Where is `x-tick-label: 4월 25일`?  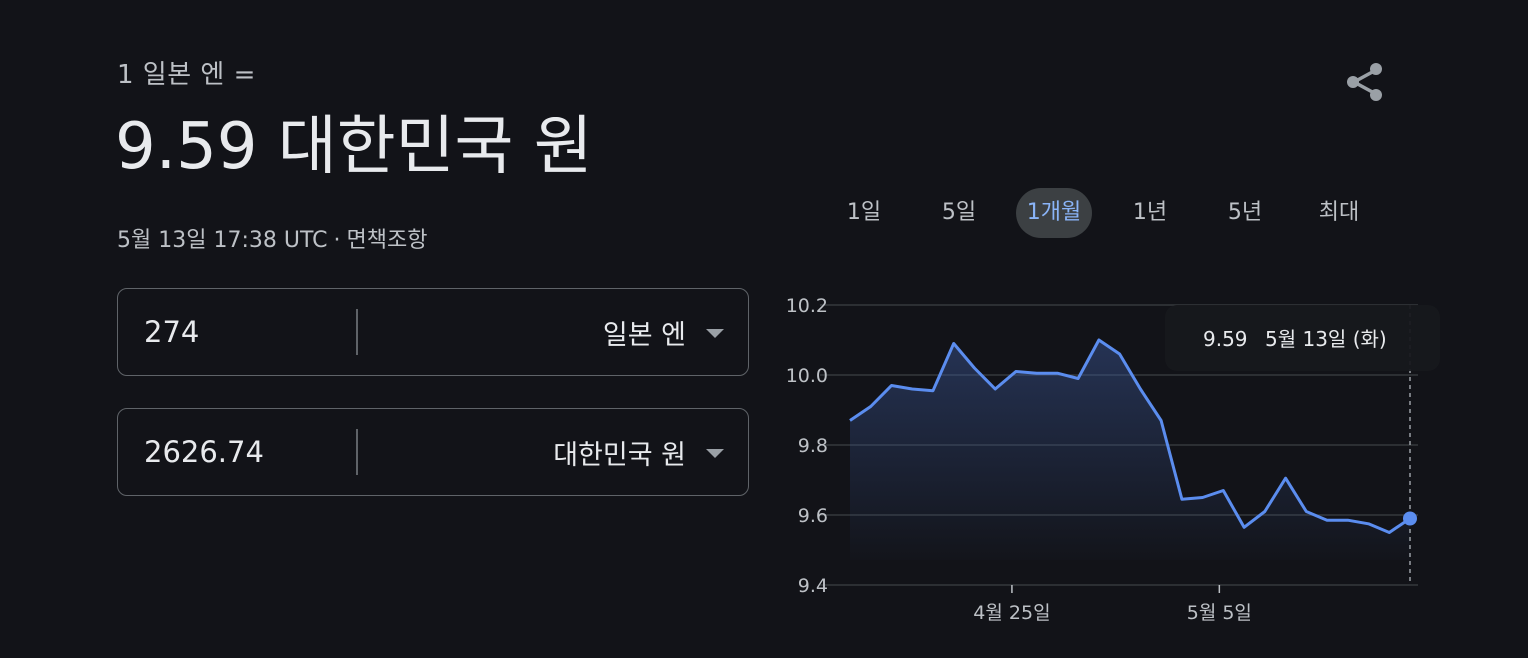 x-tick-label: 4월 25일 is located at coordinates (1011, 613).